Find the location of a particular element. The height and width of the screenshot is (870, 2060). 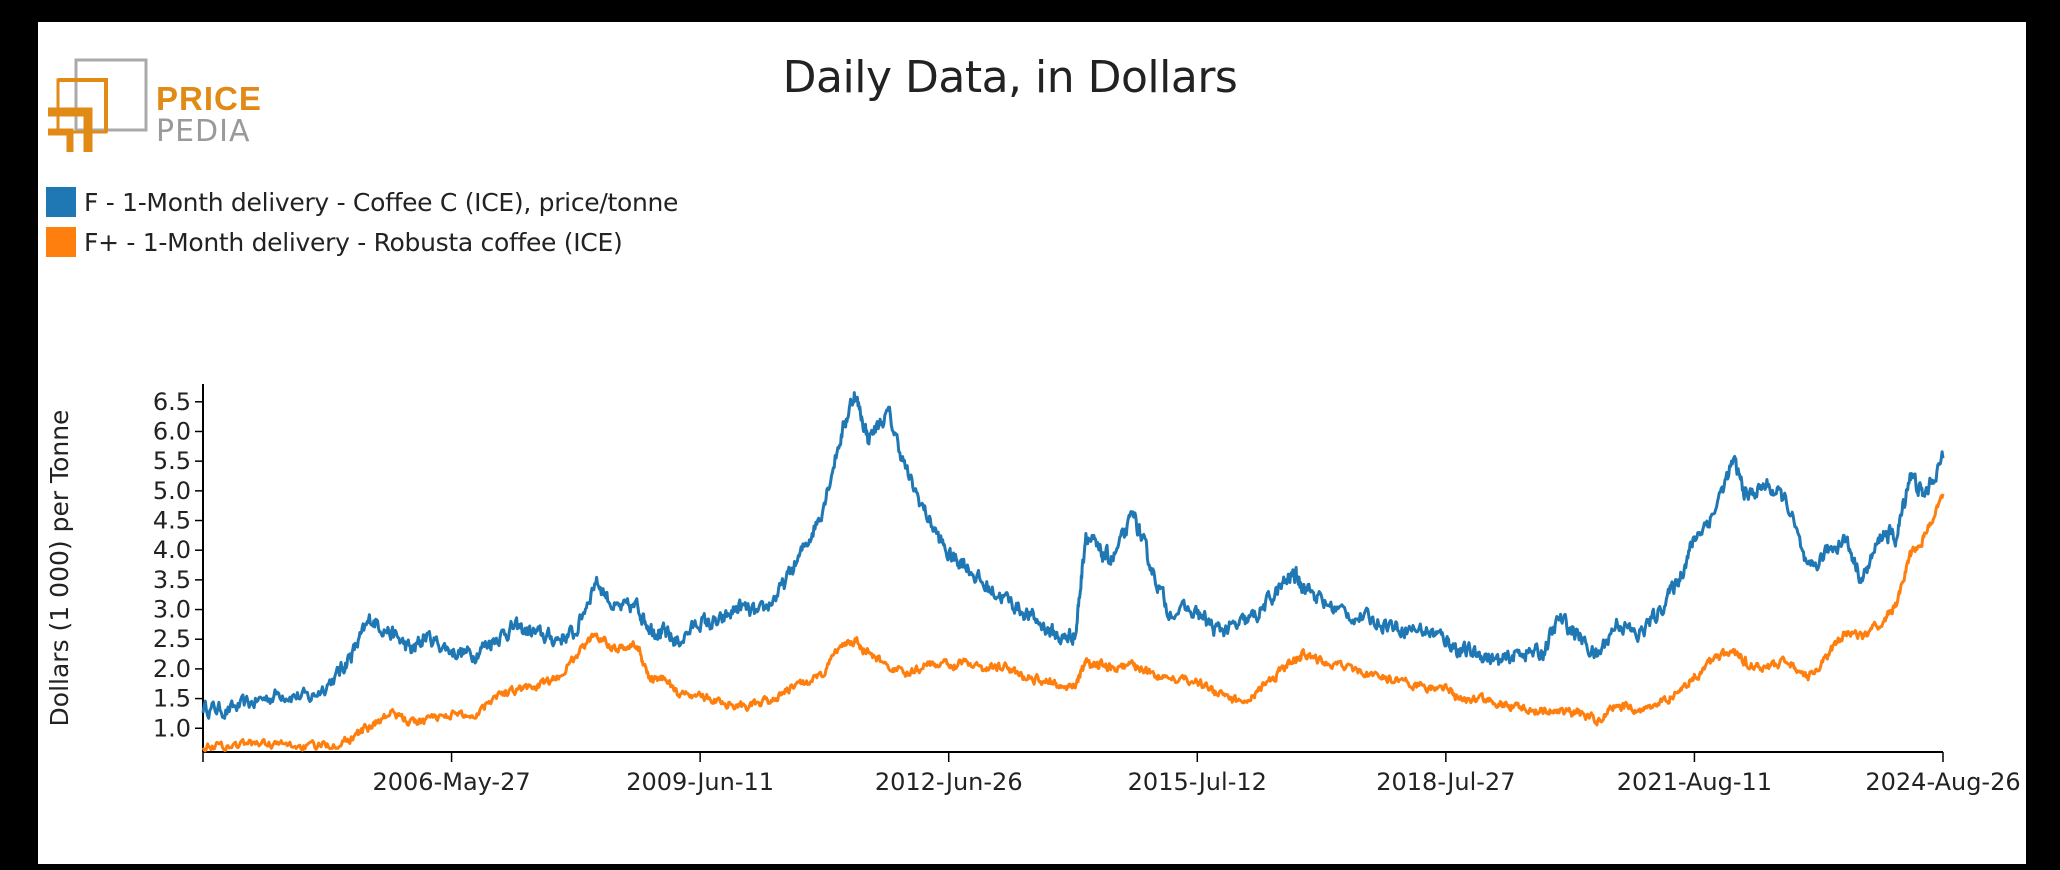

x-tick-label: 2018-Jul-27 is located at coordinates (1445, 782).